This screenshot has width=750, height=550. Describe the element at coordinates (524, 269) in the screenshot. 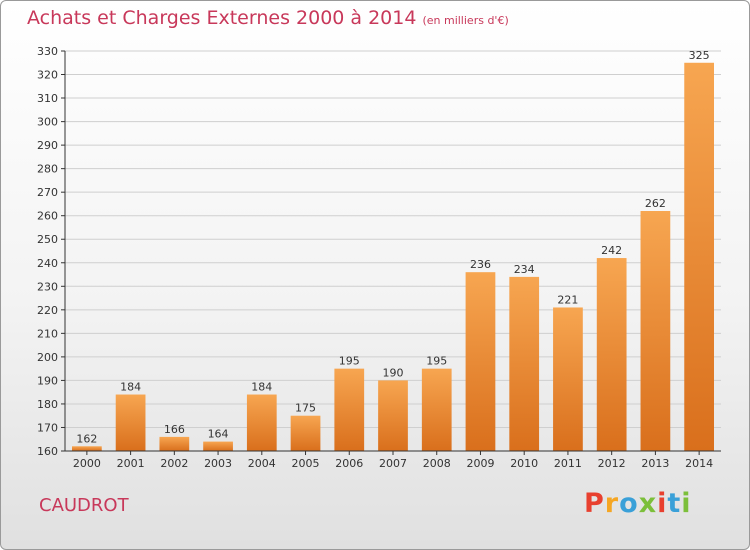

I see `value-label-2010: 234` at that location.